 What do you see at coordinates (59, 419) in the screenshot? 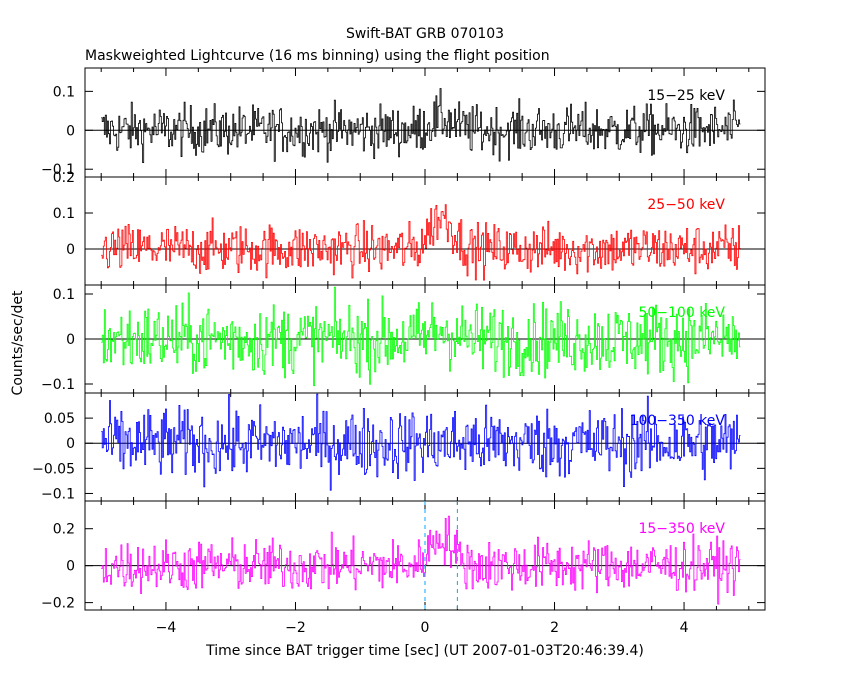
I see `y-tick-label: 0.05` at bounding box center [59, 419].